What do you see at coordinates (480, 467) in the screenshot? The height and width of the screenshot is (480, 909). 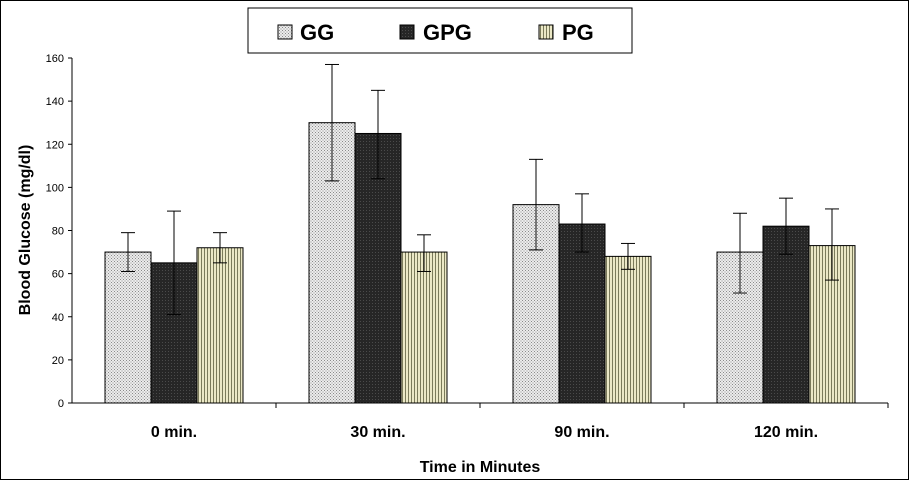 I see `x-axis-title: Time in Minutes` at bounding box center [480, 467].